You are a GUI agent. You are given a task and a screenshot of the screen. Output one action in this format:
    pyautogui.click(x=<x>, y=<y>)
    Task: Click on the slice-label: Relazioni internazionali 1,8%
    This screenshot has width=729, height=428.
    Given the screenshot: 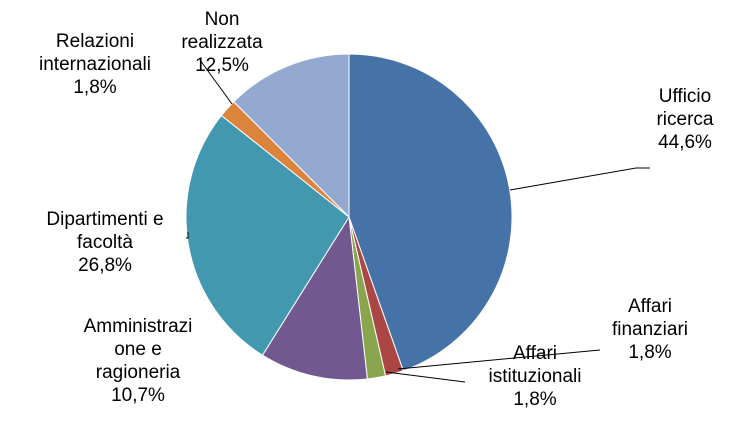 What is the action you would take?
    pyautogui.click(x=95, y=64)
    